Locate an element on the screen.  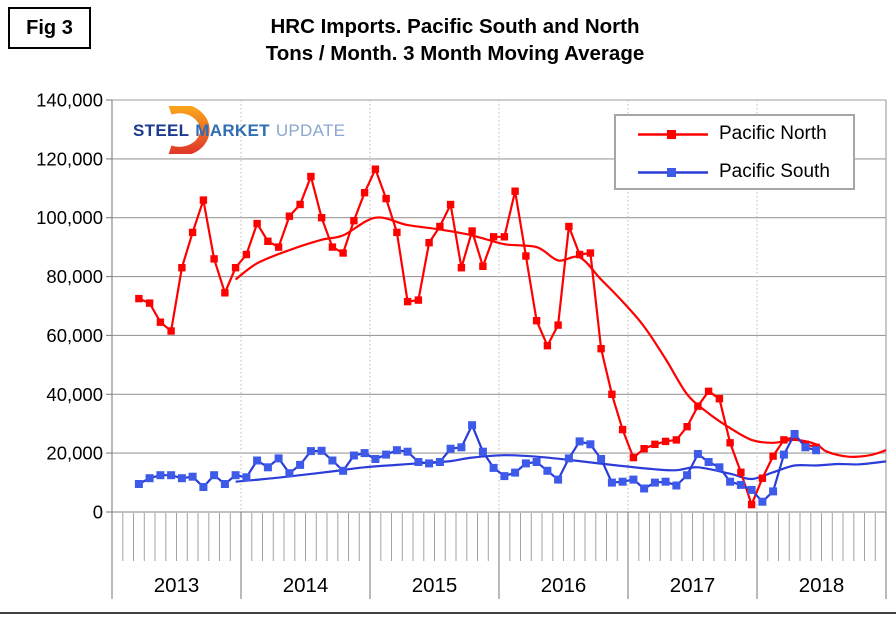
legend-item-pacific-north: Pacific North is located at coordinates (721, 134).